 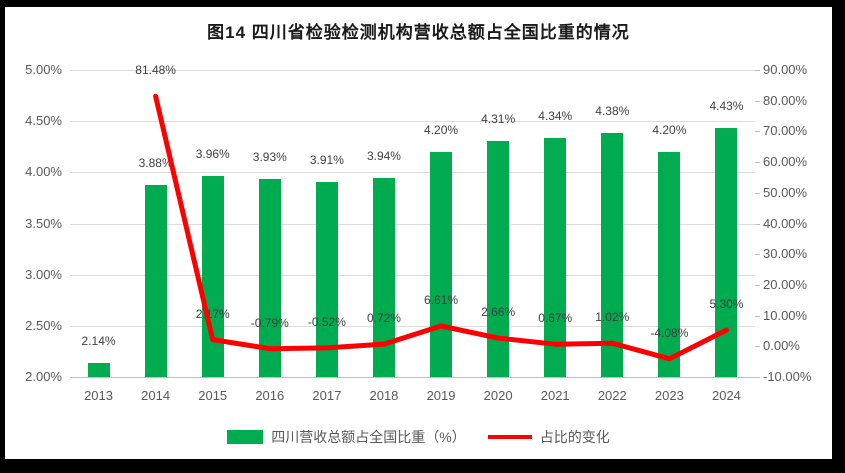 What do you see at coordinates (213, 395) in the screenshot?
I see `x-axis-label: 2015` at bounding box center [213, 395].